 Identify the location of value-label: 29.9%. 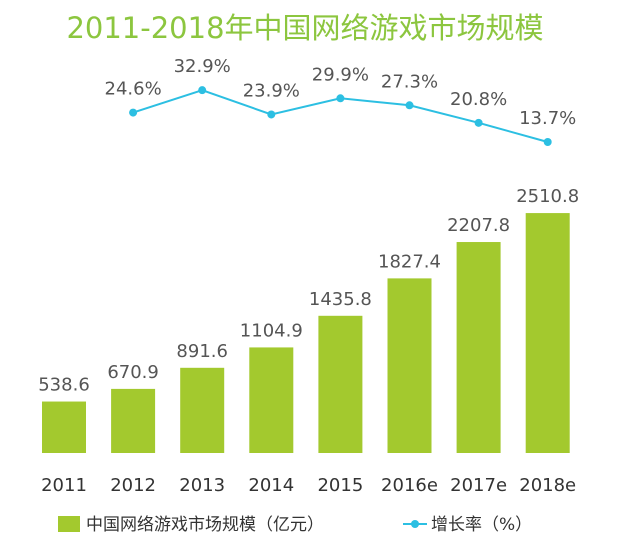
(340, 74).